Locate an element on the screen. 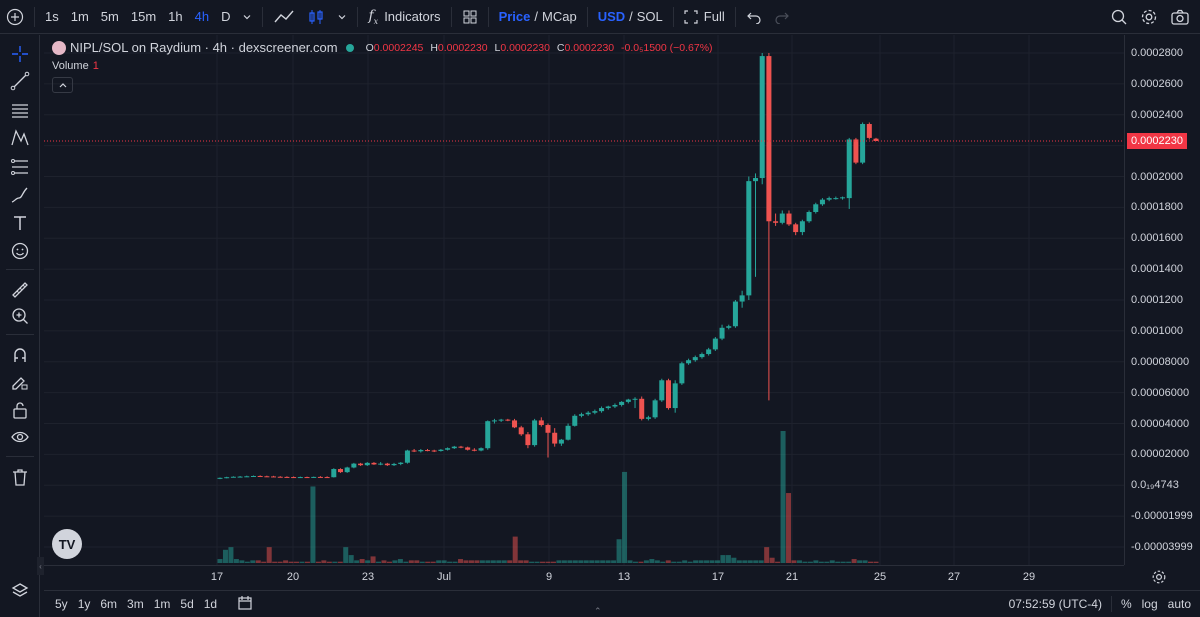  auto-scale-toggle: auto is located at coordinates (1179, 604).